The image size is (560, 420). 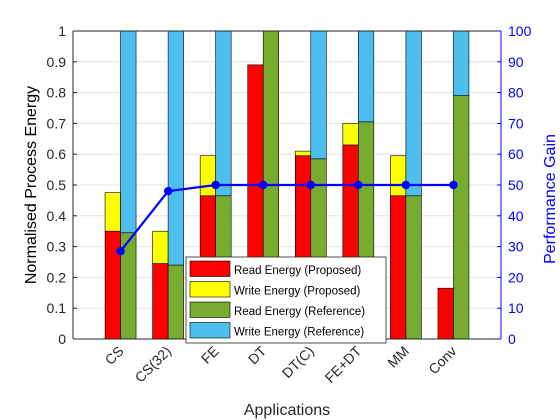 What do you see at coordinates (297, 271) in the screenshot?
I see `legend-label: Read Energy (Proposed)` at bounding box center [297, 271].